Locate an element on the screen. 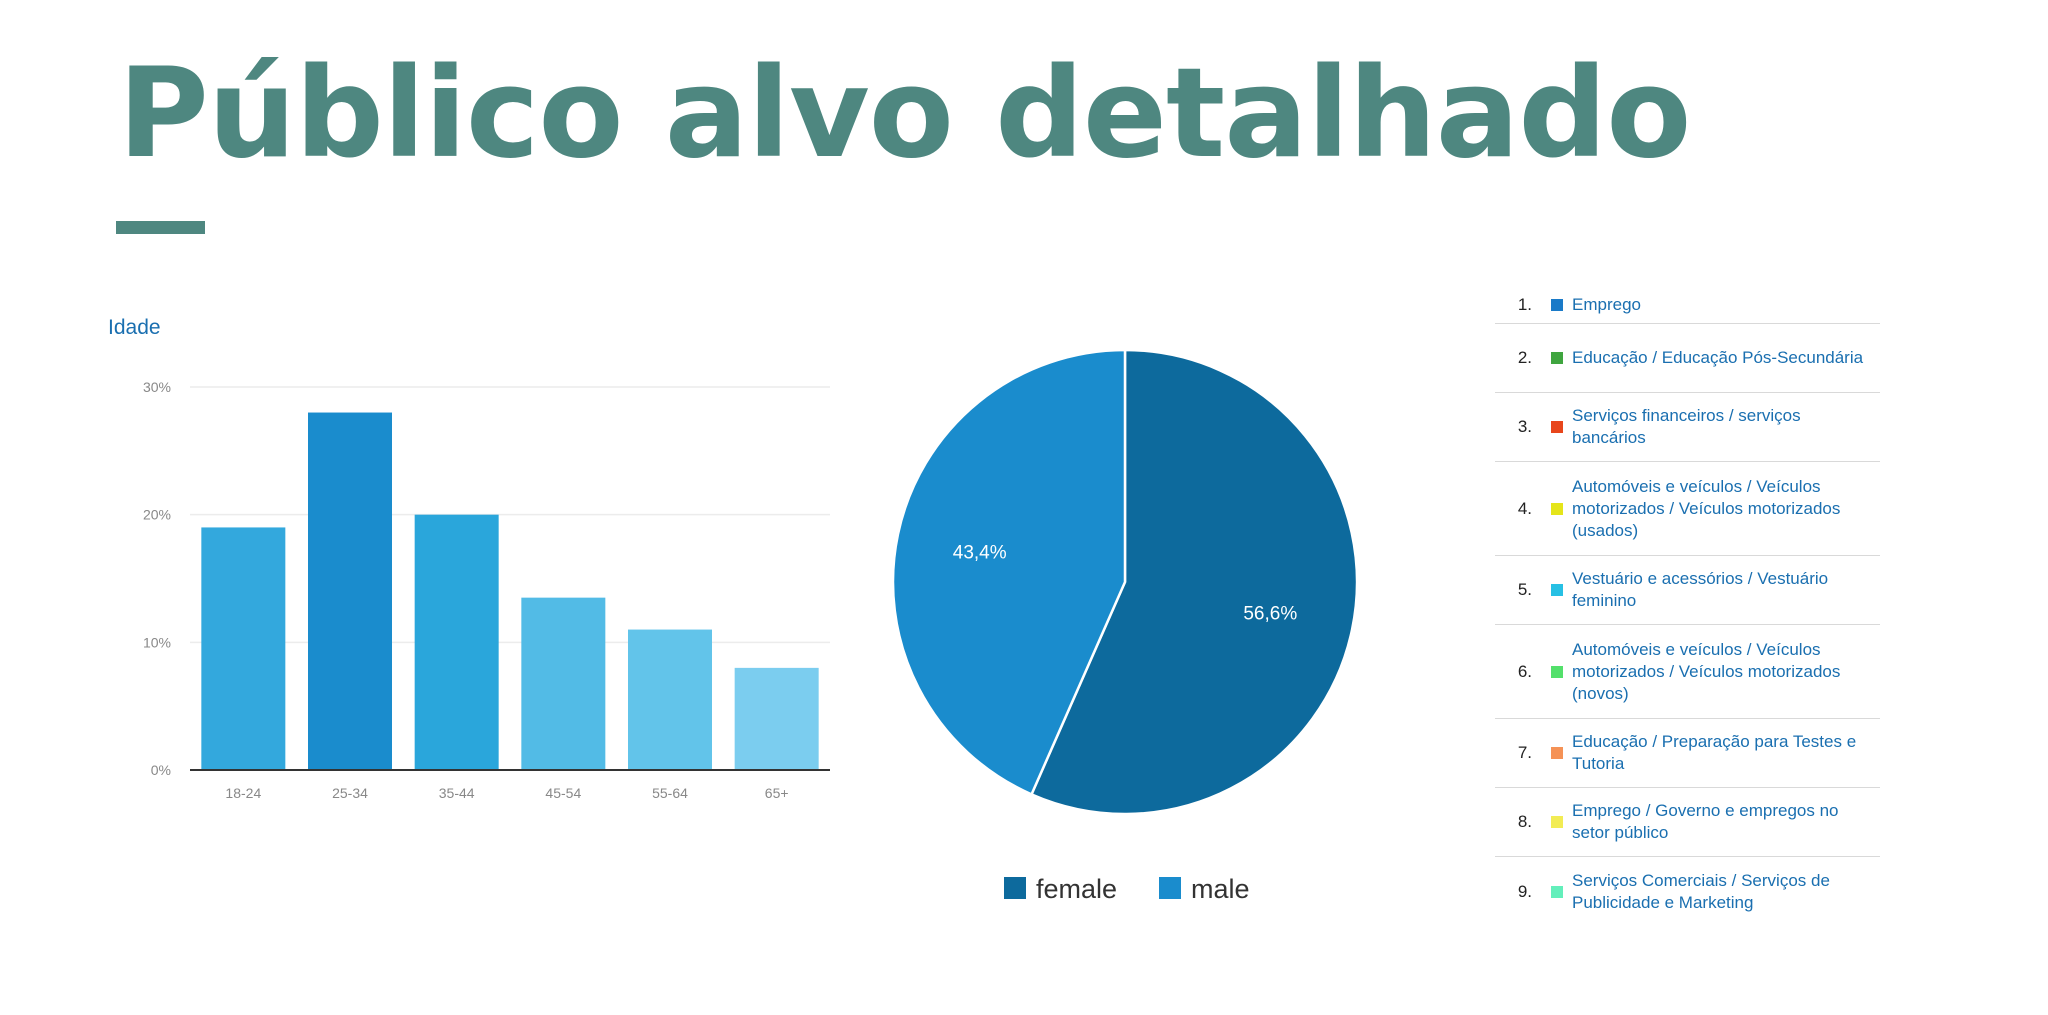  x-tick-label: 18-24 is located at coordinates (243, 793).